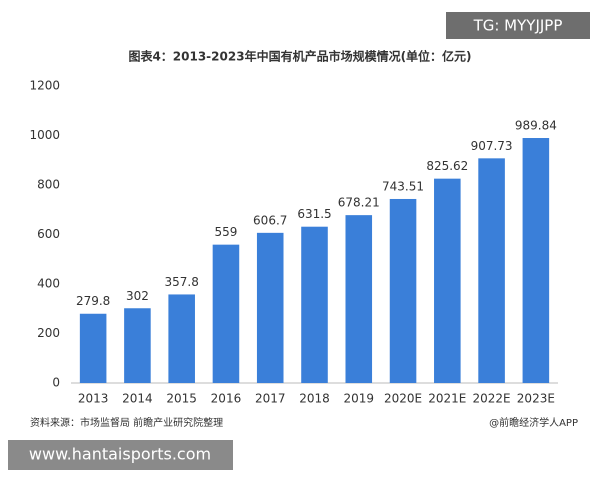  I want to click on value-label: 989.84, so click(536, 126).